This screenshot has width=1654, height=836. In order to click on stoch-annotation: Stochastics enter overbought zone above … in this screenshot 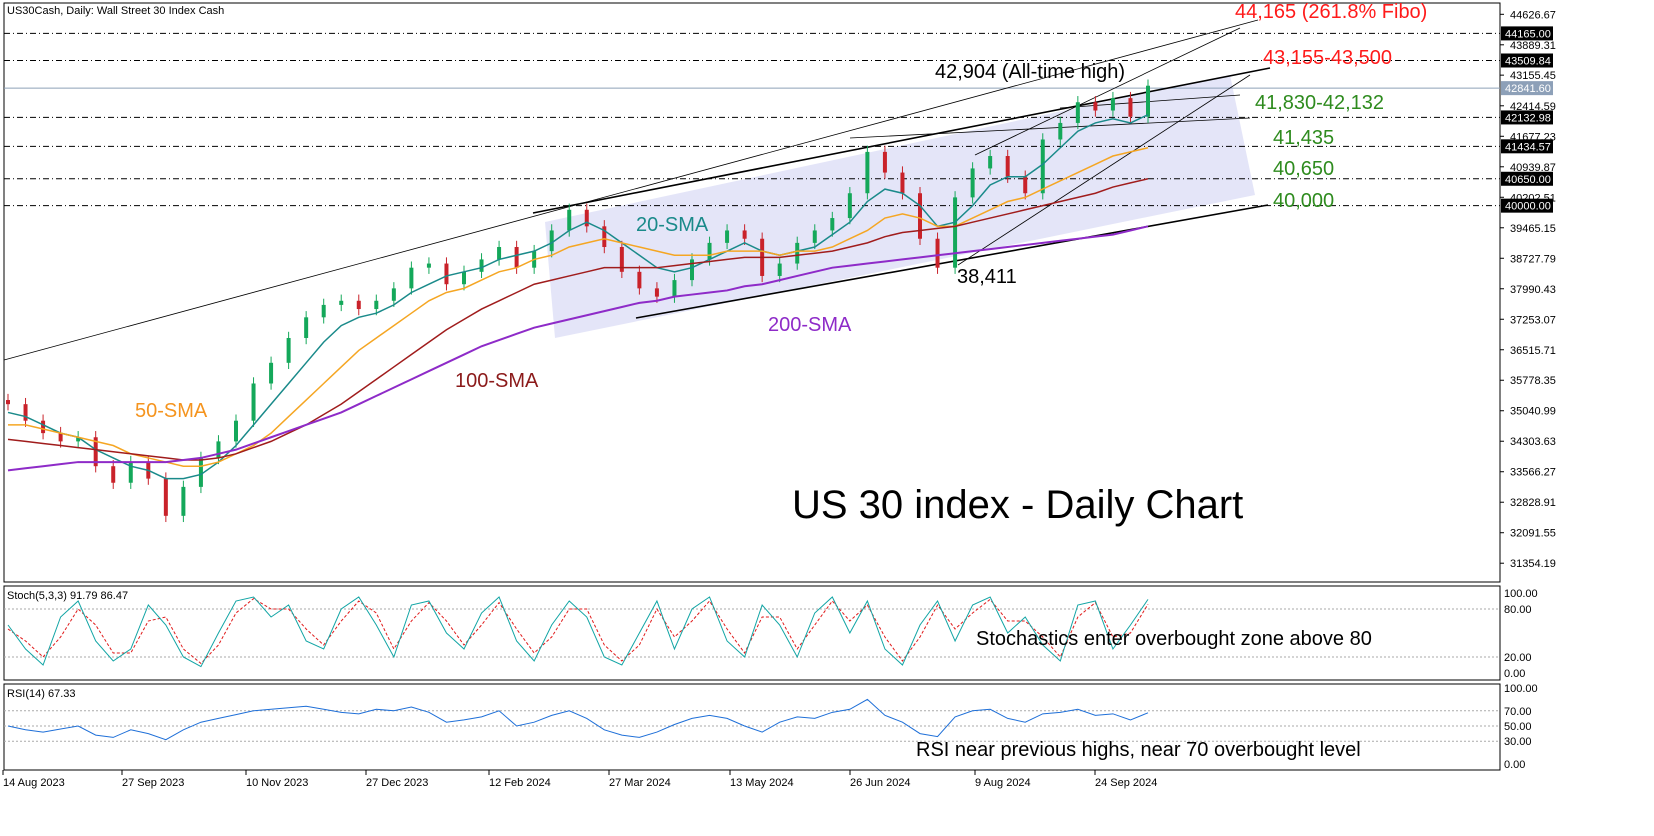, I will do `click(1174, 639)`.